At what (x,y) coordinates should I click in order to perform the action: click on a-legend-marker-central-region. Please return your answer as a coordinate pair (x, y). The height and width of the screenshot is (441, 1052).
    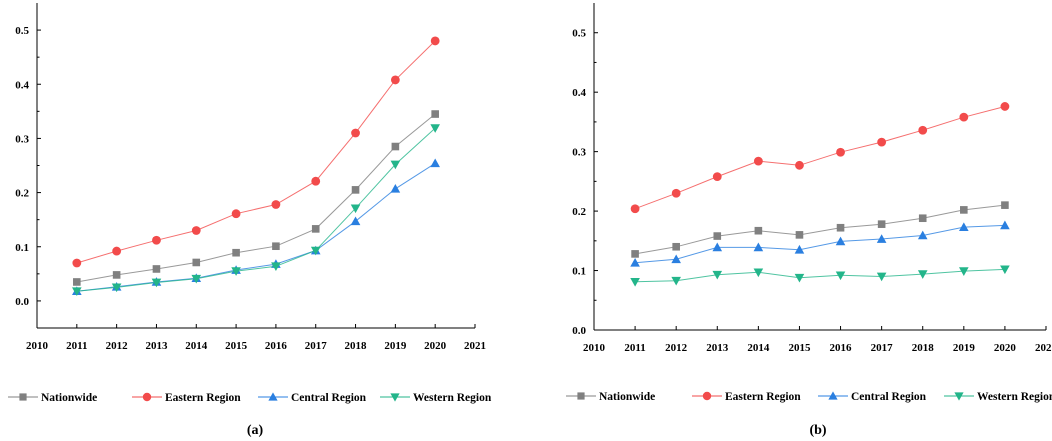
    Looking at the image, I should click on (273, 396).